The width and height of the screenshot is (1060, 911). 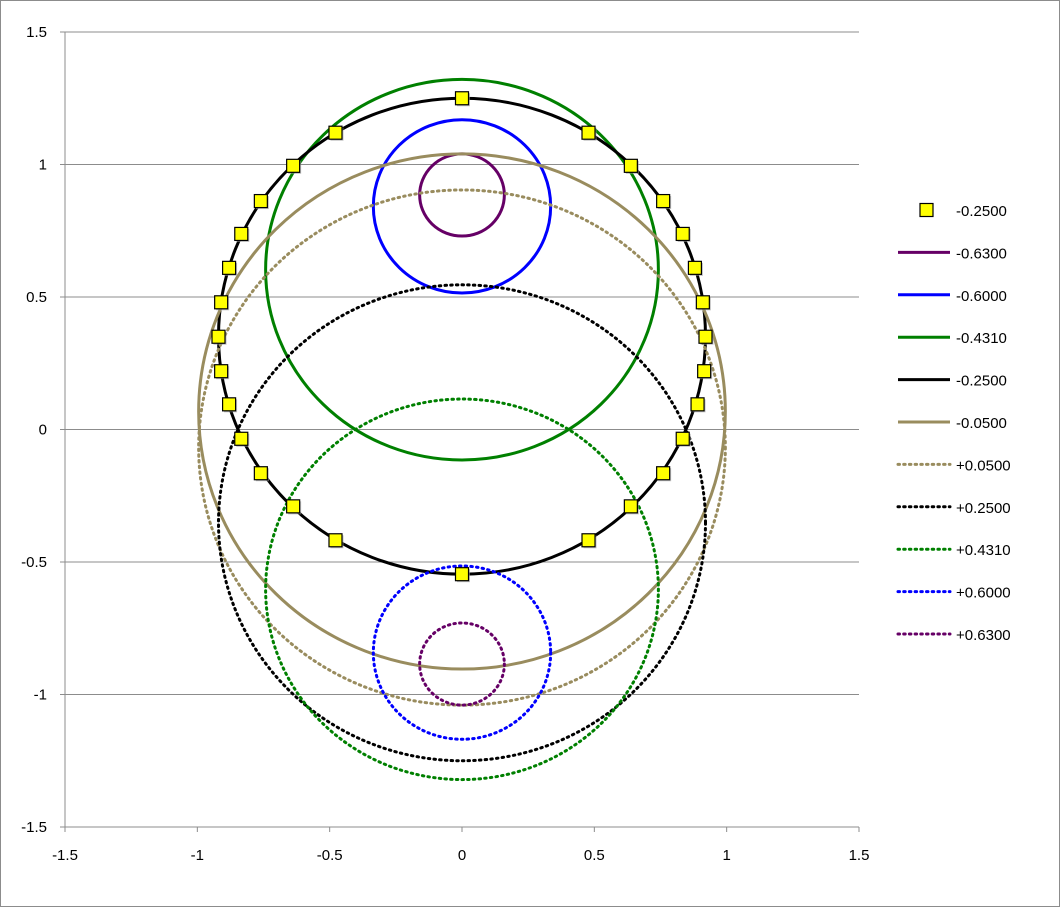 I want to click on x-tick-label: 0, so click(x=462, y=855).